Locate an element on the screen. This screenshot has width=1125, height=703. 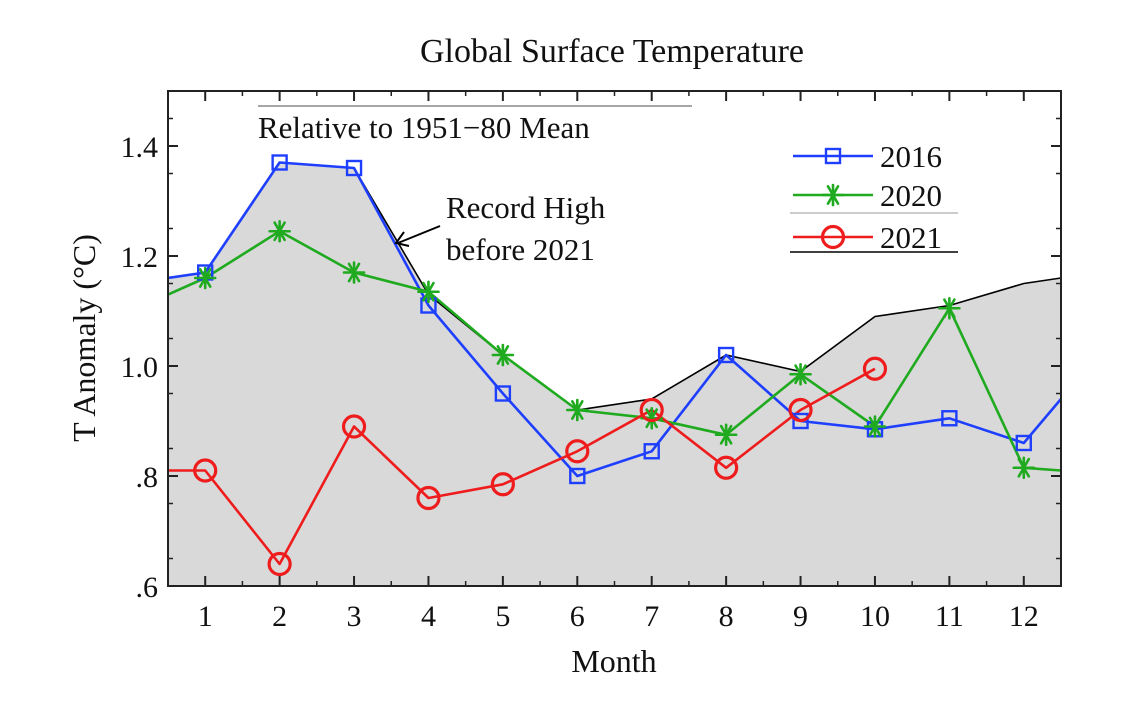
chart-title: Global Surface Temperature is located at coordinates (612, 51).